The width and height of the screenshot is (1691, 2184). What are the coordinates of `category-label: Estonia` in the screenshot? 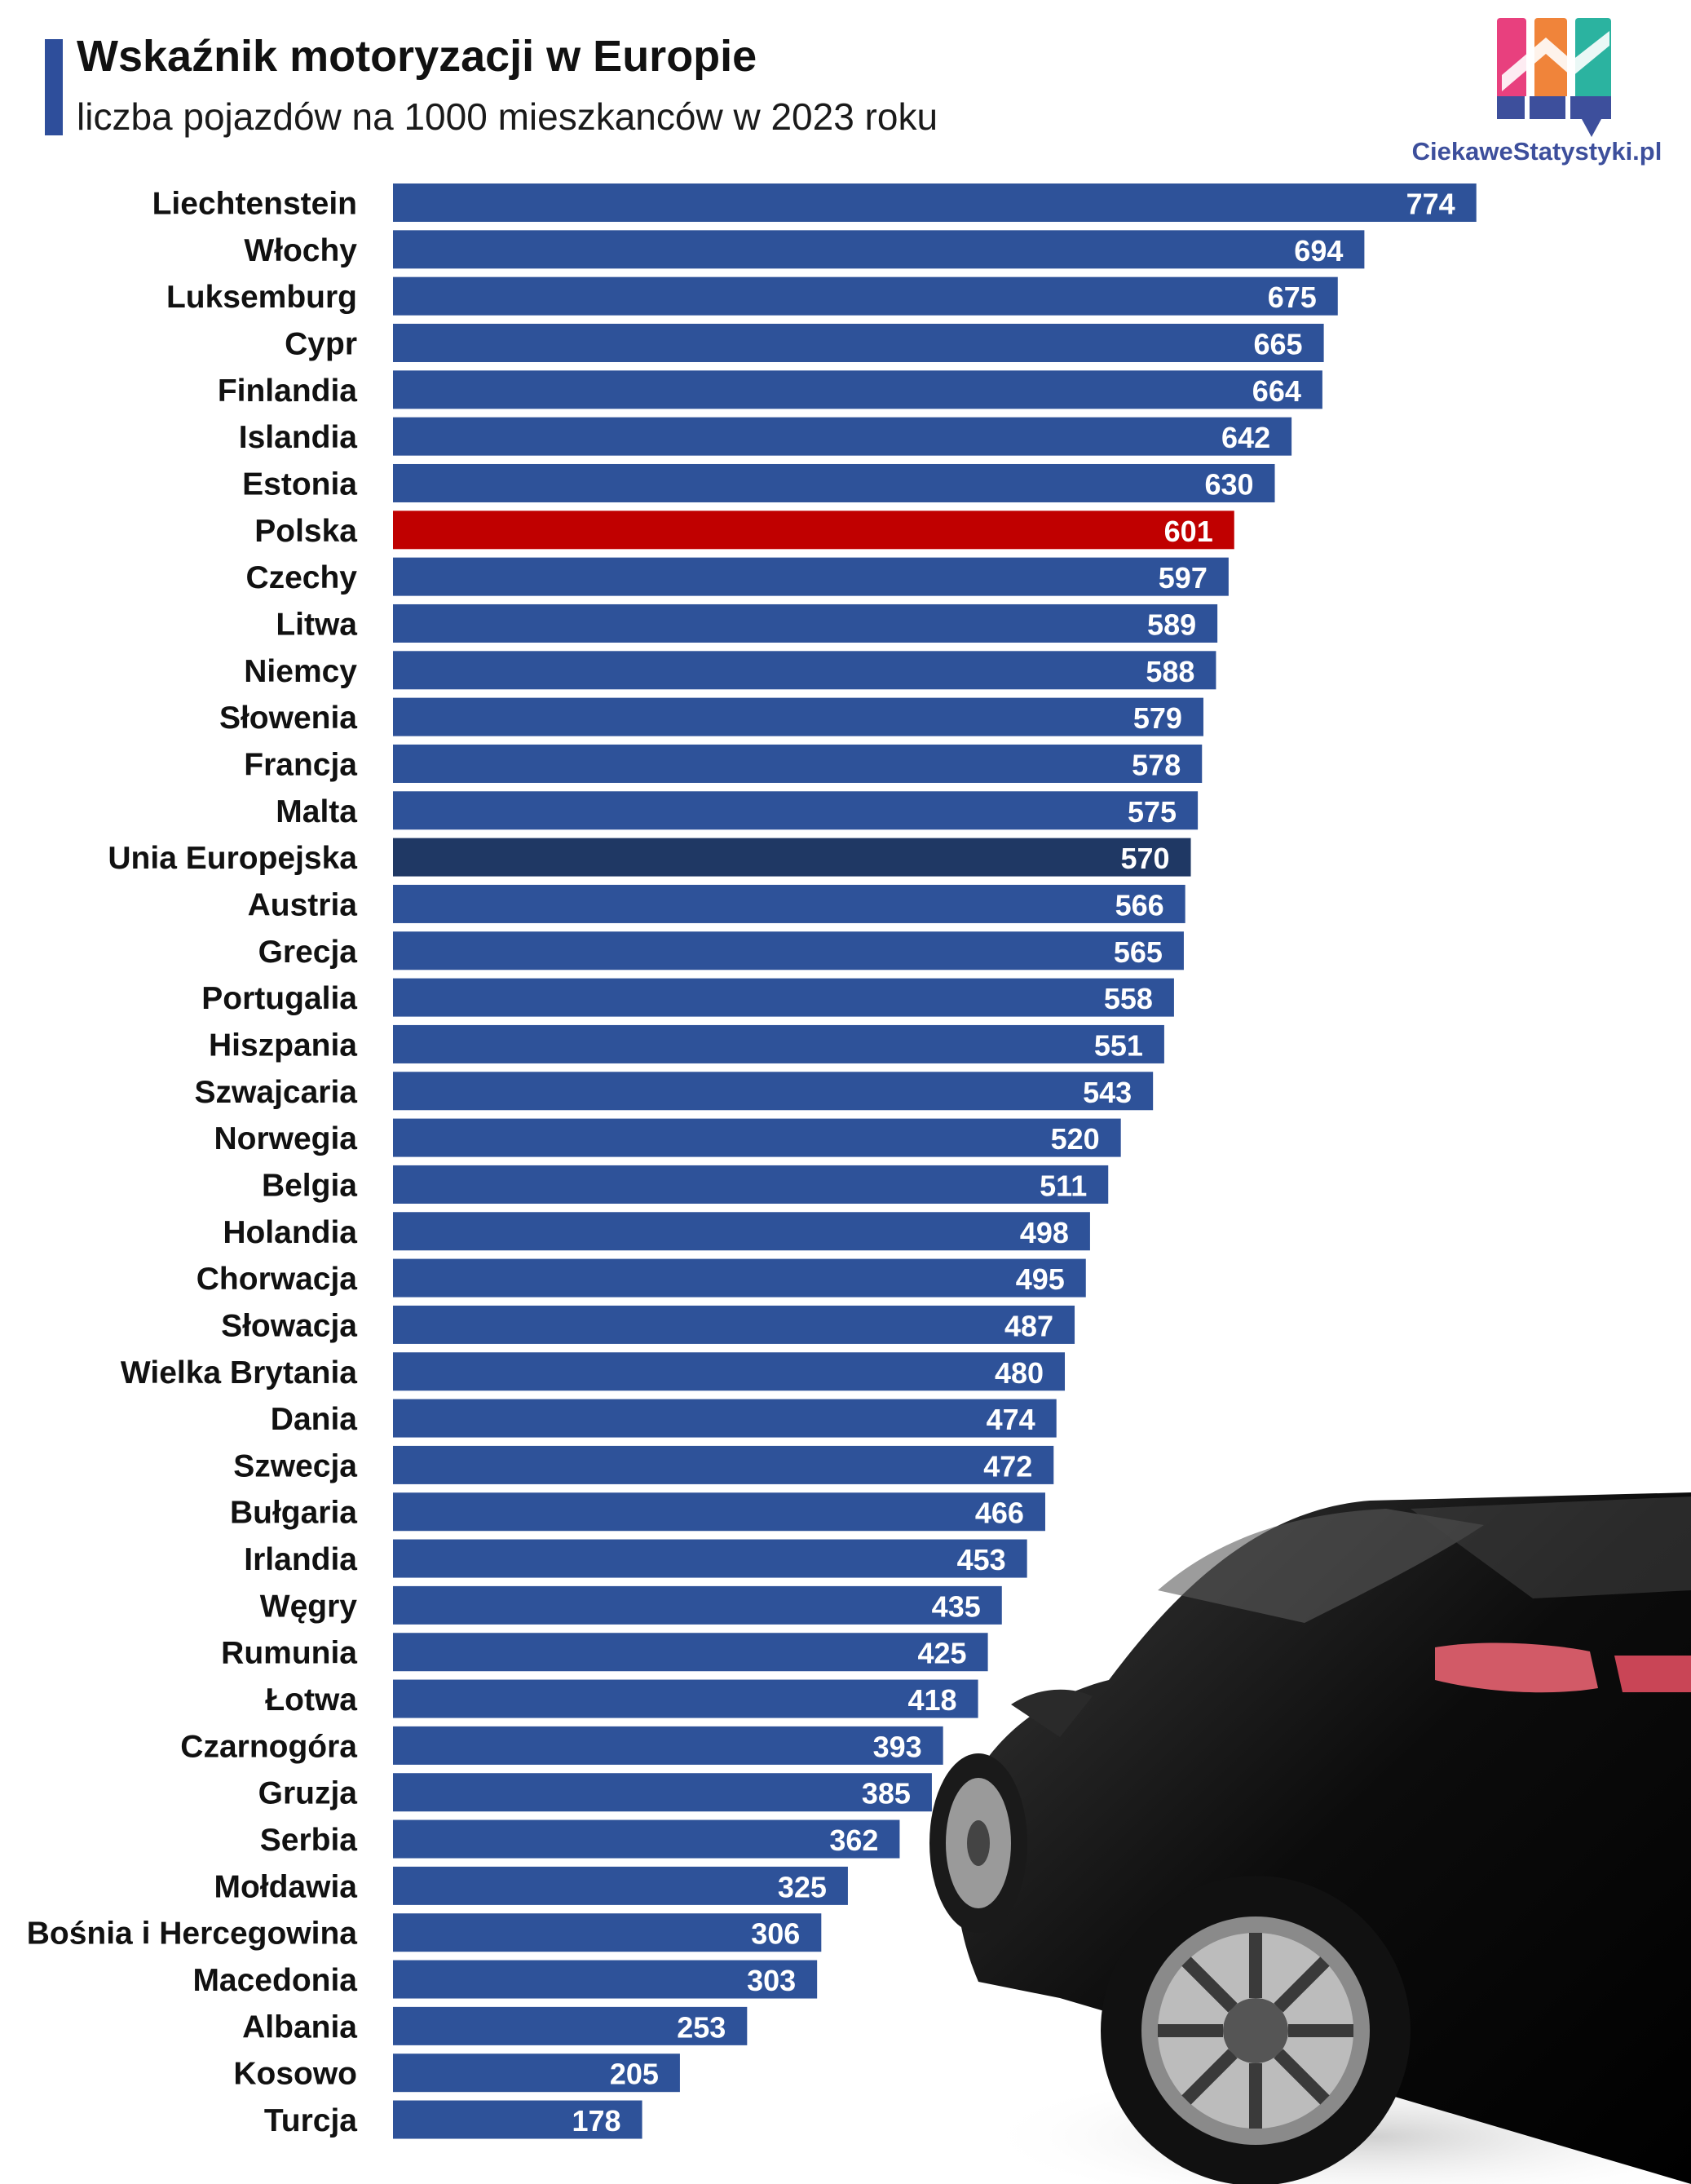 It's located at (299, 484).